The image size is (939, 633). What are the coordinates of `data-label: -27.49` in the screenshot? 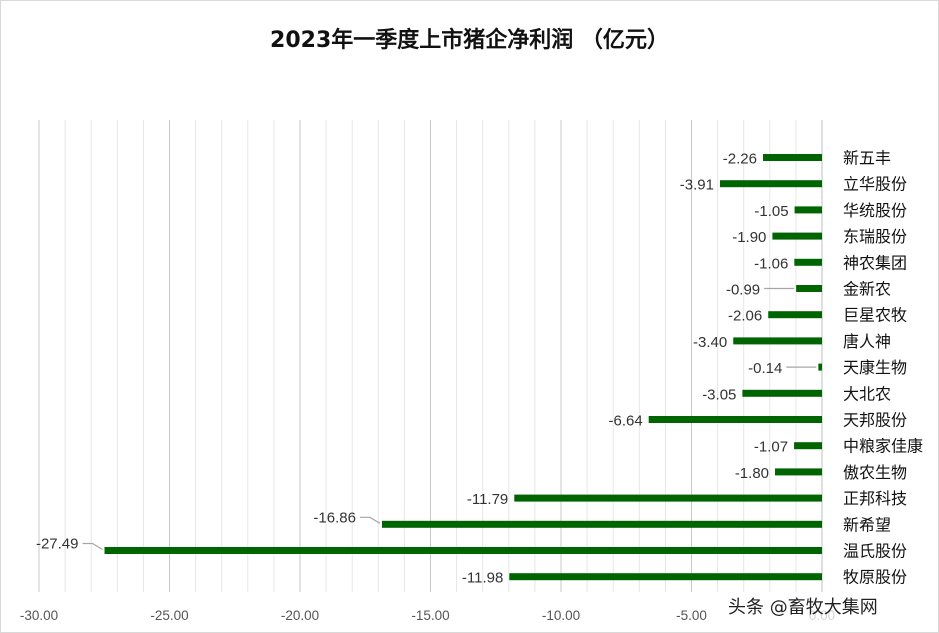 It's located at (57, 544).